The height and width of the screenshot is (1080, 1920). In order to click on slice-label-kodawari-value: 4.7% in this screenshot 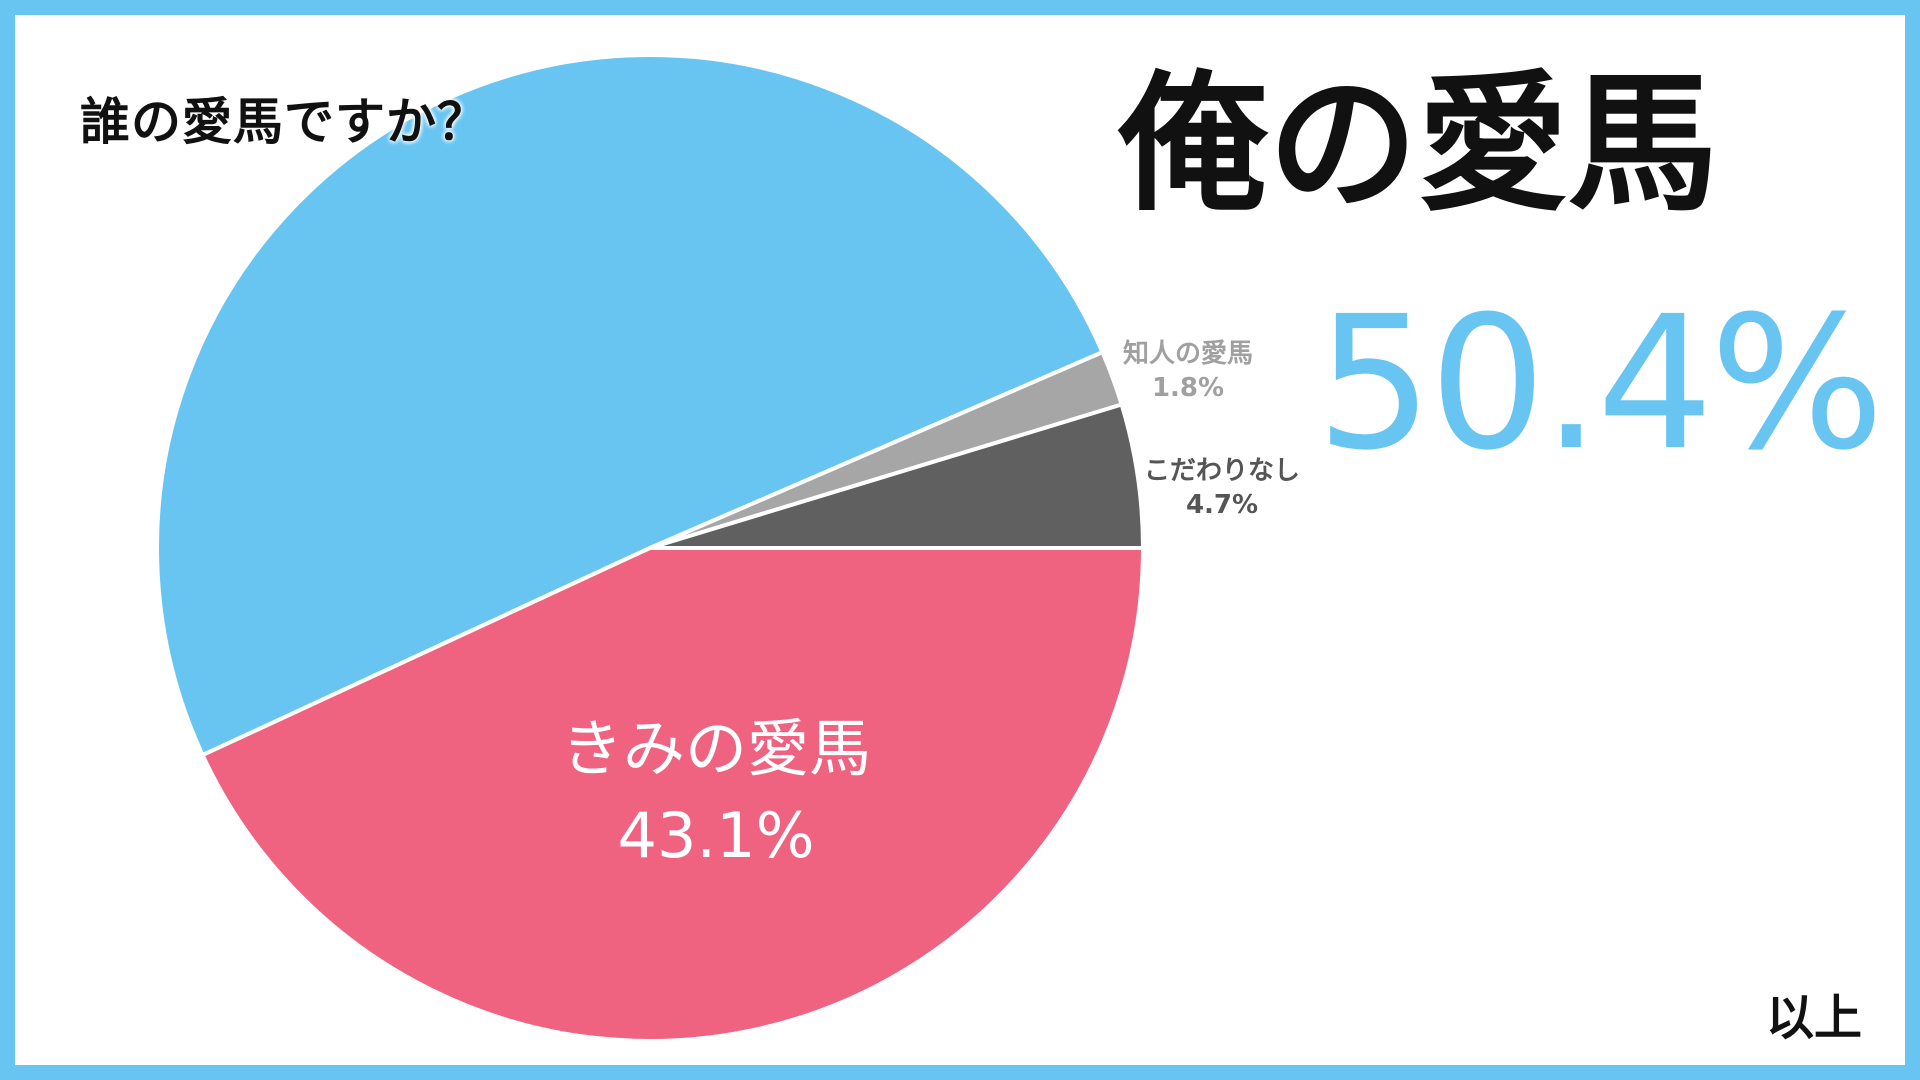, I will do `click(1222, 504)`.